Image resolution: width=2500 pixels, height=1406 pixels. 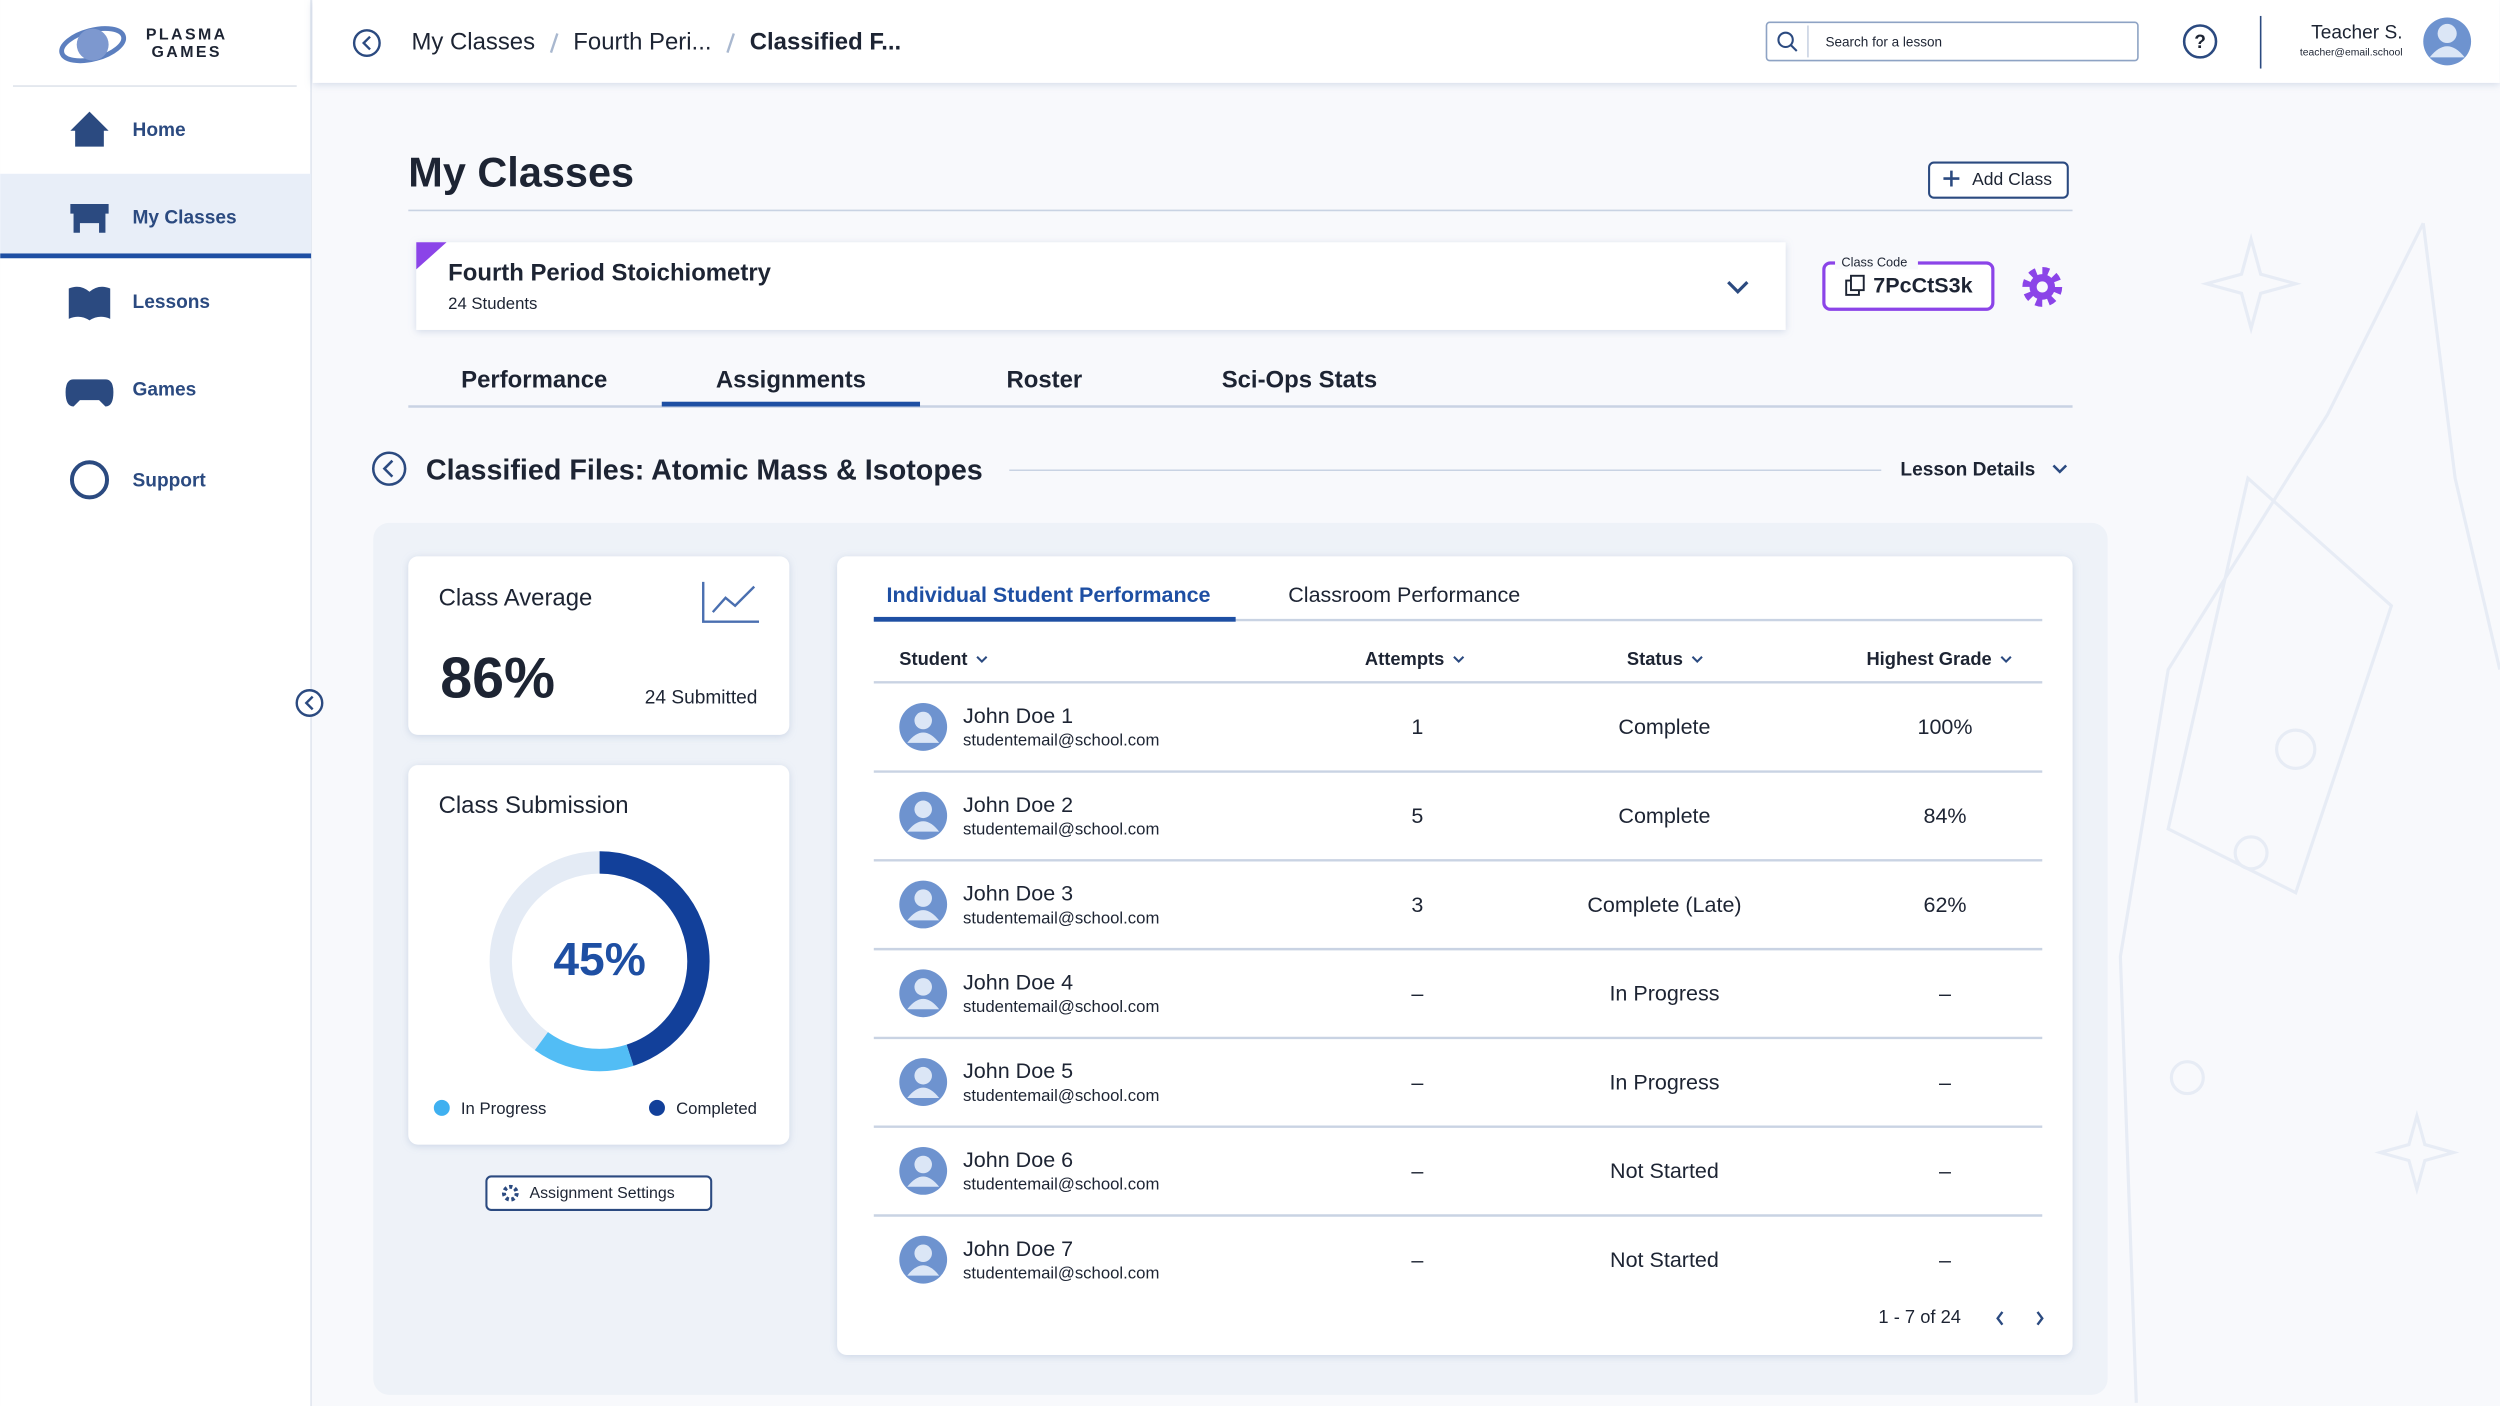 What do you see at coordinates (504, 1108) in the screenshot?
I see `legend-label: In Progress` at bounding box center [504, 1108].